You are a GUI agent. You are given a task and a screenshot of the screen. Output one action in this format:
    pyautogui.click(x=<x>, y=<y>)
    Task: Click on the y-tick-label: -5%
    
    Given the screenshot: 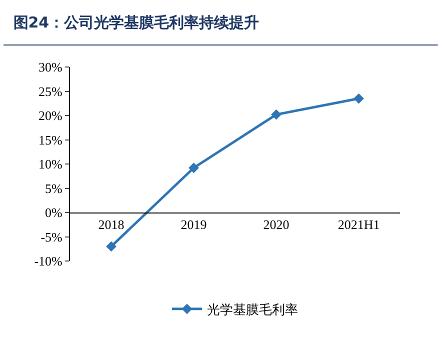 What is the action you would take?
    pyautogui.click(x=51, y=236)
    